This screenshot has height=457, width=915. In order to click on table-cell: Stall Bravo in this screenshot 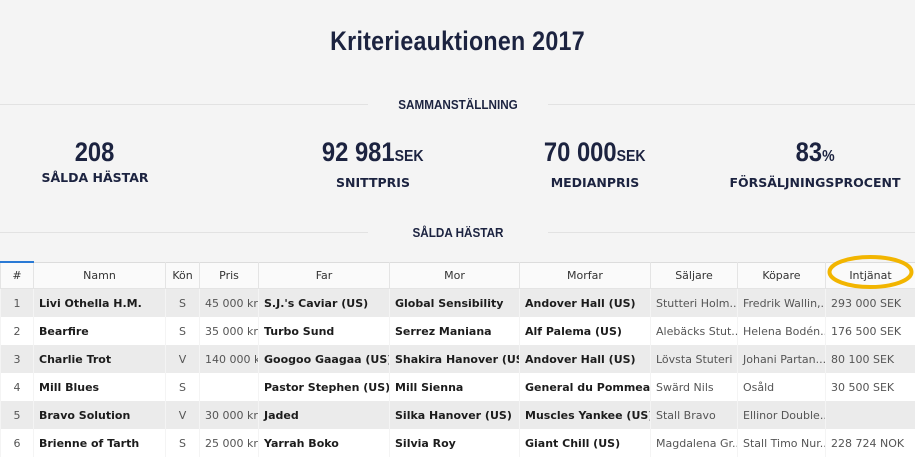, I will do `click(694, 415)`.